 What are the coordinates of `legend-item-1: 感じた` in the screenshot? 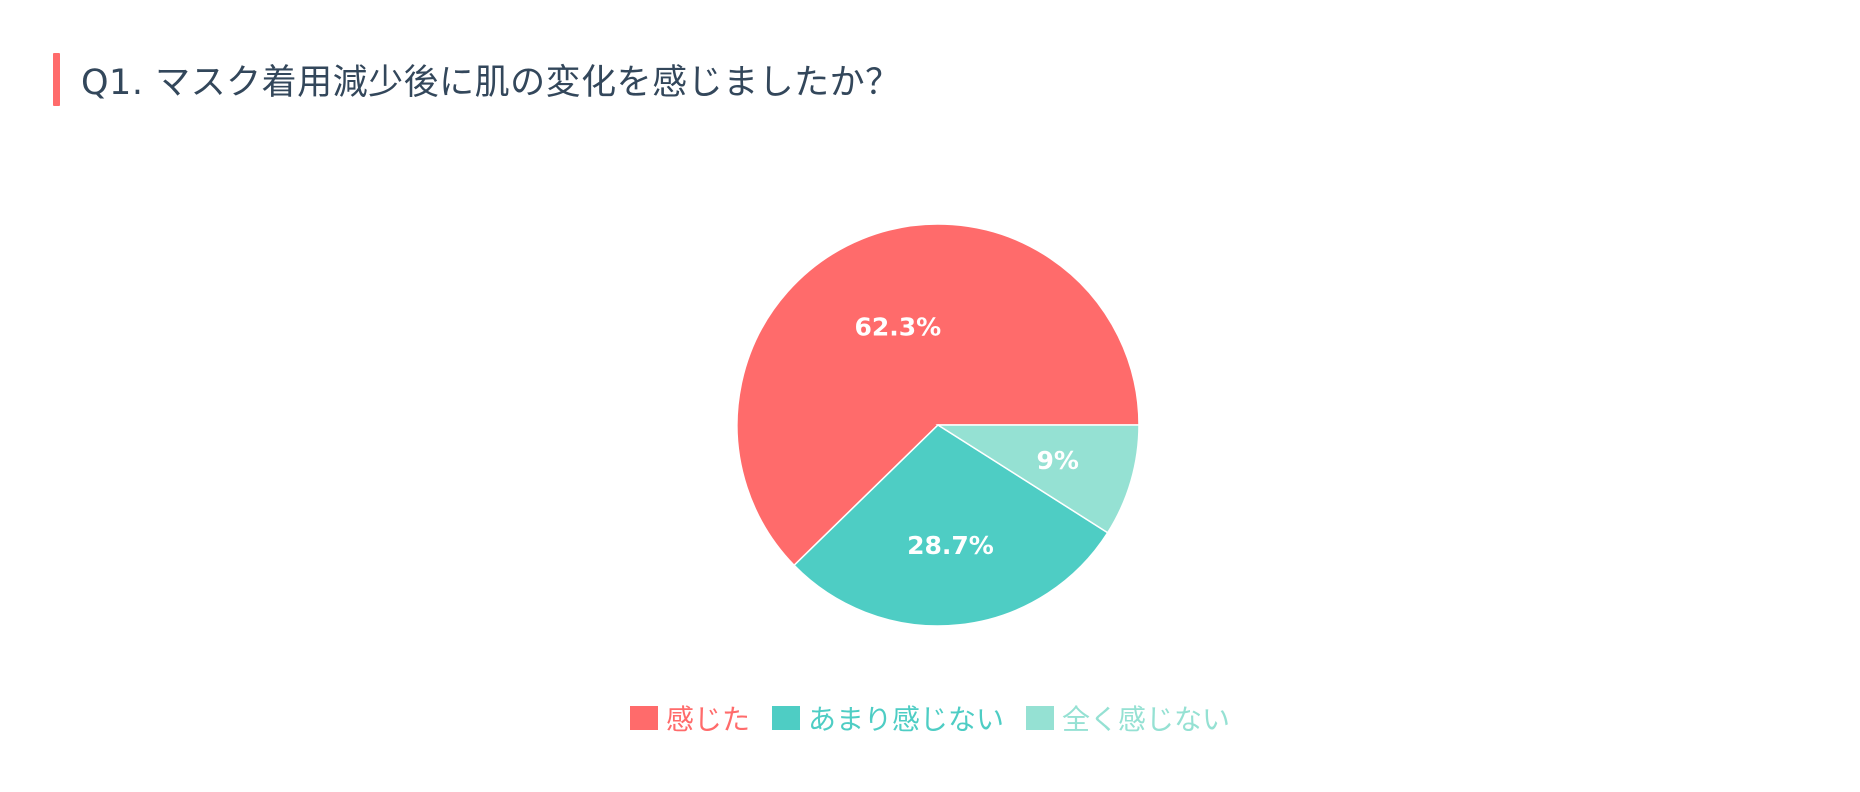 It's located at (689, 718).